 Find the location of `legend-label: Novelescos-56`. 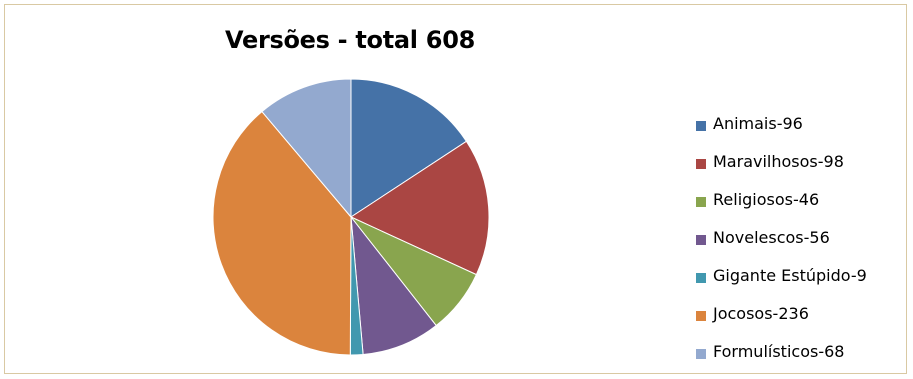

legend-label: Novelescos-56 is located at coordinates (771, 237).